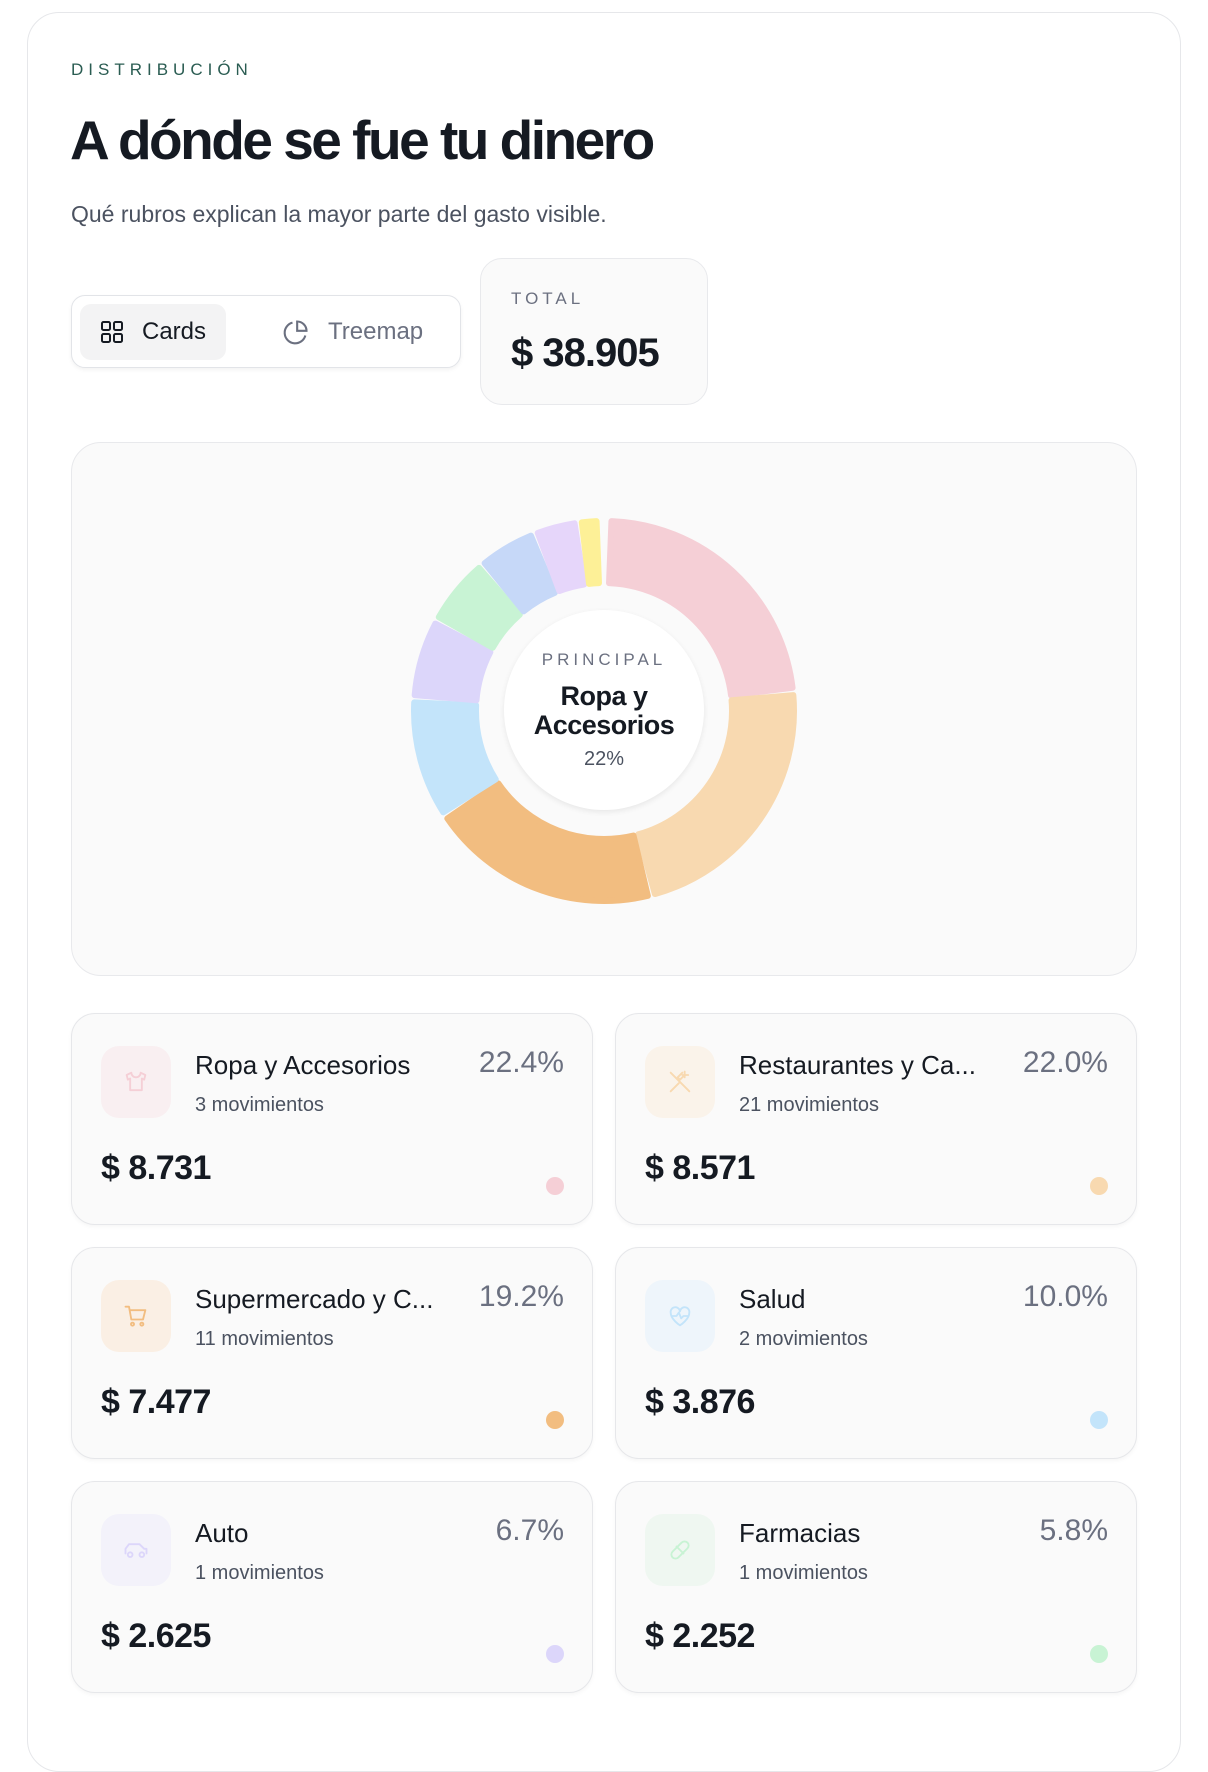  Describe the element at coordinates (264, 1339) in the screenshot. I see `category-count: 11 movimientos` at that location.